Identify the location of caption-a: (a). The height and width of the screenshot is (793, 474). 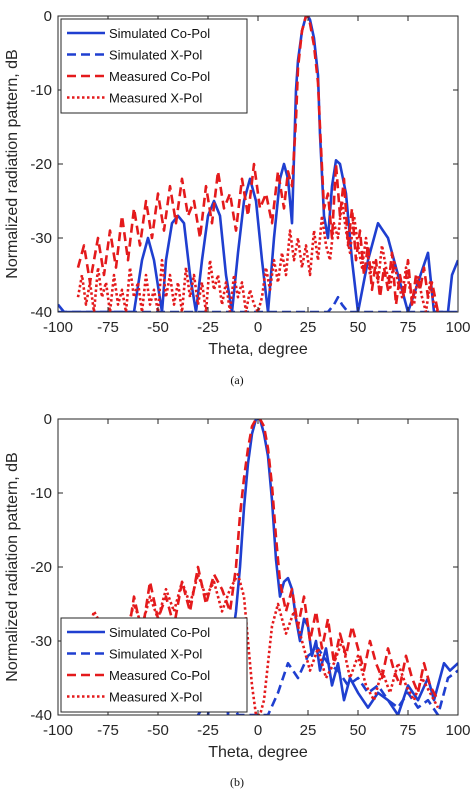
(237, 380).